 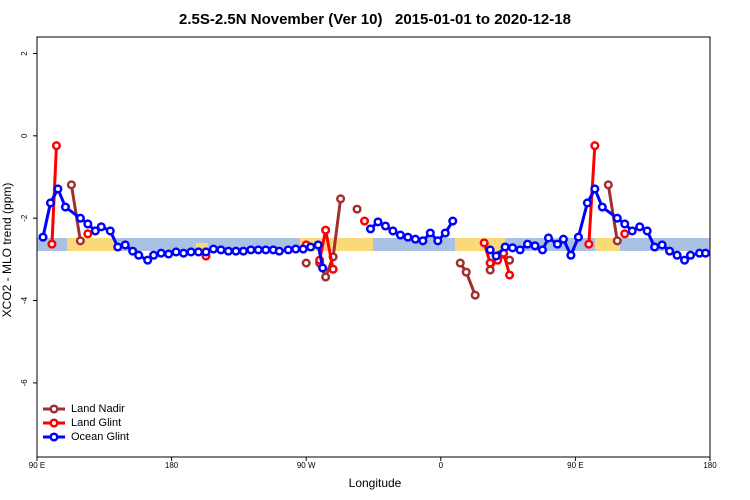 What do you see at coordinates (24, 218) in the screenshot?
I see `y-tick-label: -2` at bounding box center [24, 218].